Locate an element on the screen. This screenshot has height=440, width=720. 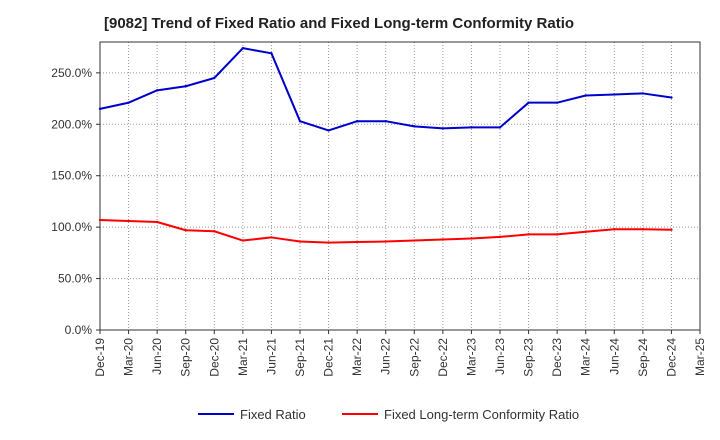
x-tick-label: Mar-25 is located at coordinates (700, 357).